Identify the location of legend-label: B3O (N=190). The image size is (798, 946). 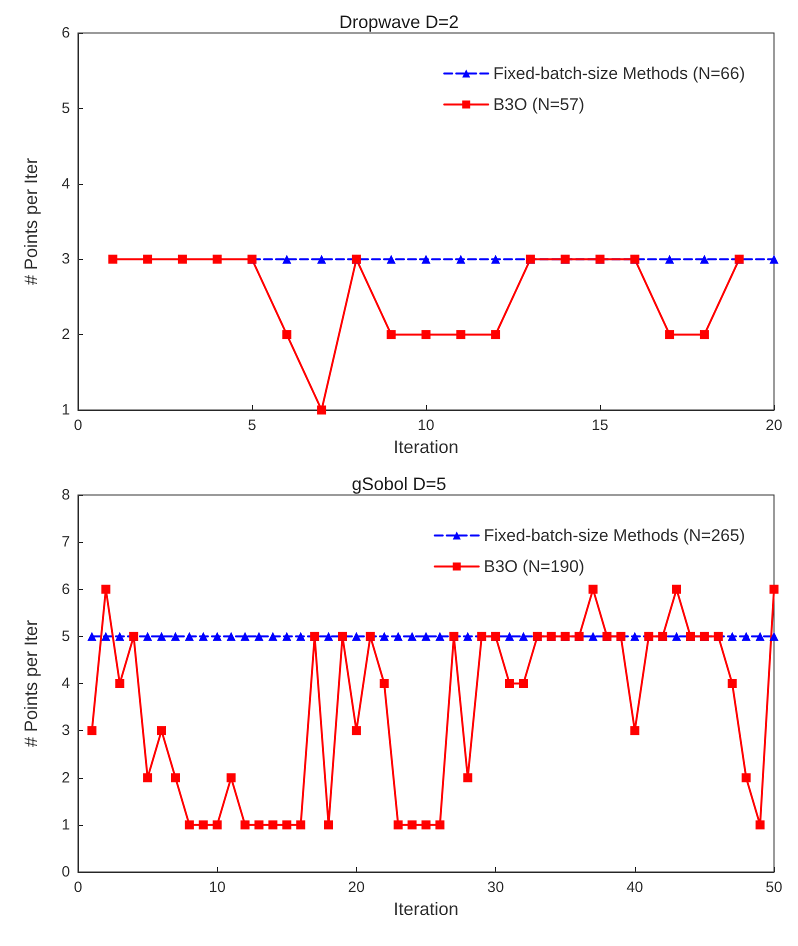
(534, 566).